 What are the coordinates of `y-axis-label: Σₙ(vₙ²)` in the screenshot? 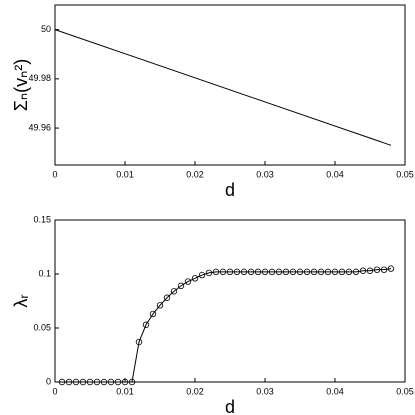 It's located at (21, 85).